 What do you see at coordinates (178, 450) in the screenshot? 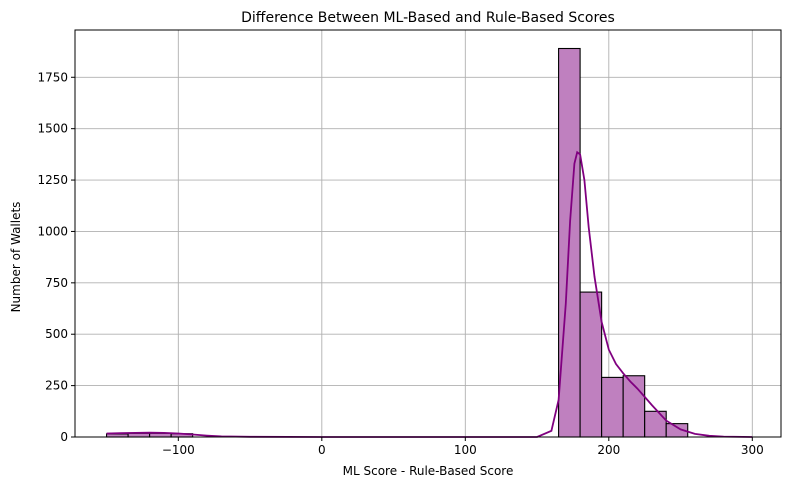
I see `x-tick-label: −100` at bounding box center [178, 450].